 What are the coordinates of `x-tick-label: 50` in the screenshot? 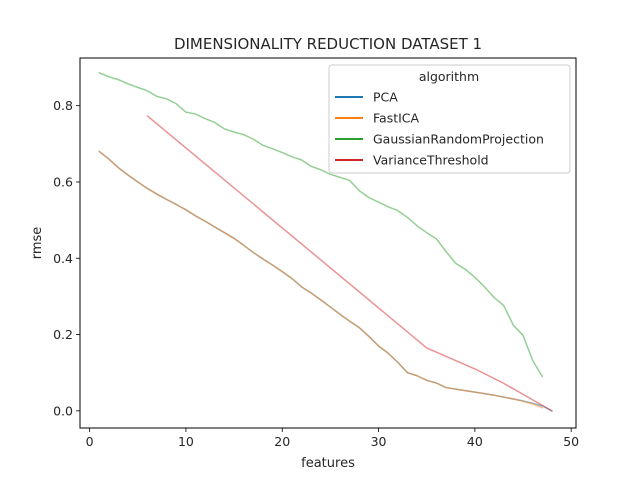 It's located at (571, 441).